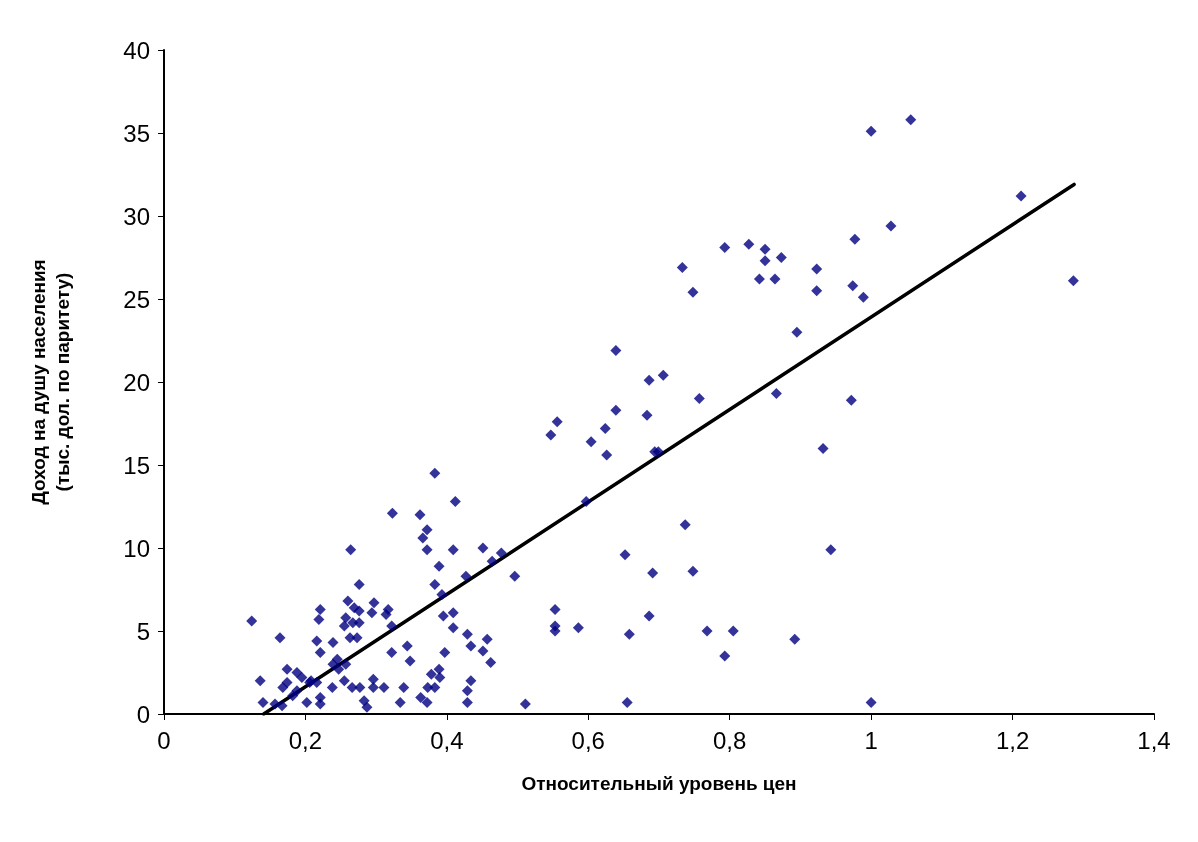 The width and height of the screenshot is (1198, 842). I want to click on y-tick-label: 40, so click(136, 50).